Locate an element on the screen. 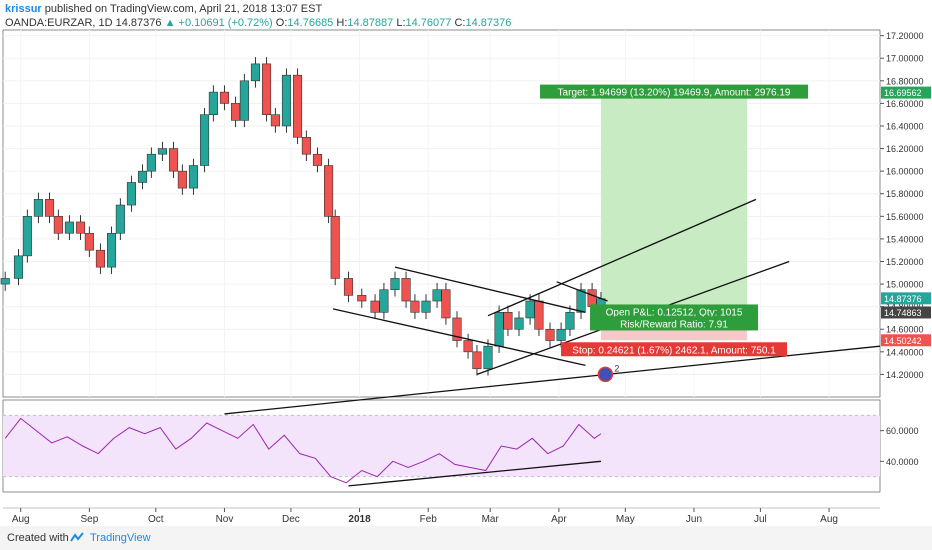  price-tick-label: 15.60000 is located at coordinates (905, 217).